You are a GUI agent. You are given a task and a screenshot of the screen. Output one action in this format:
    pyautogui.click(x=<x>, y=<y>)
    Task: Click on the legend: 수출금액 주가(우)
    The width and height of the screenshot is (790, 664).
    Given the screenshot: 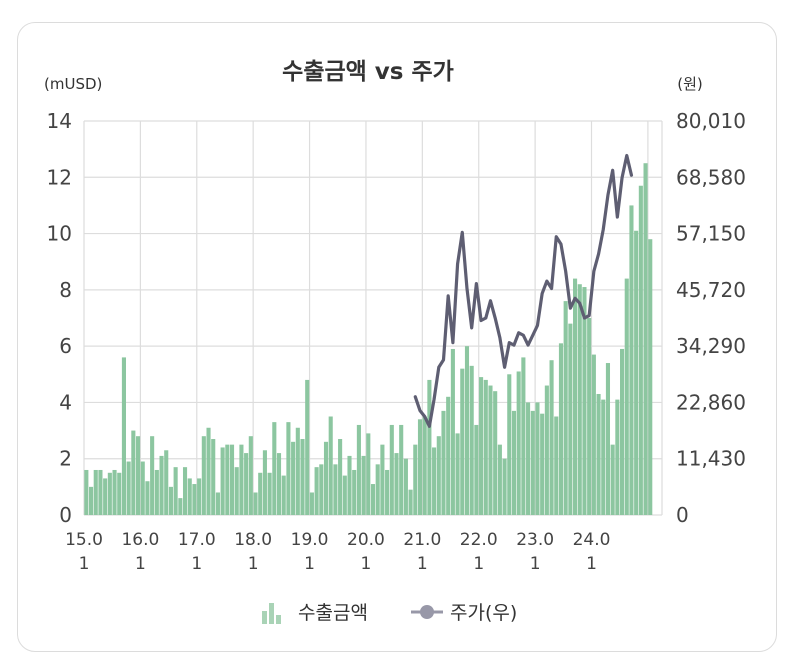 What is the action you would take?
    pyautogui.click(x=389, y=613)
    